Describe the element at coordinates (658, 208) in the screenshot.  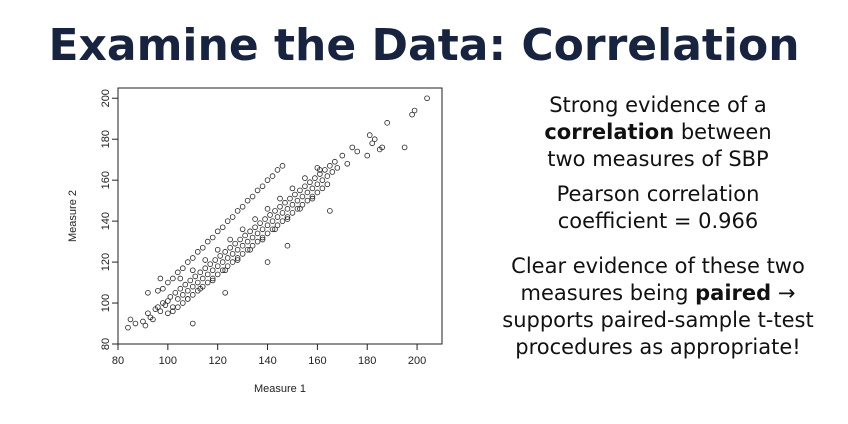
I see `bullet-pearson: Pearson correlation coefficient = 0.966` at that location.